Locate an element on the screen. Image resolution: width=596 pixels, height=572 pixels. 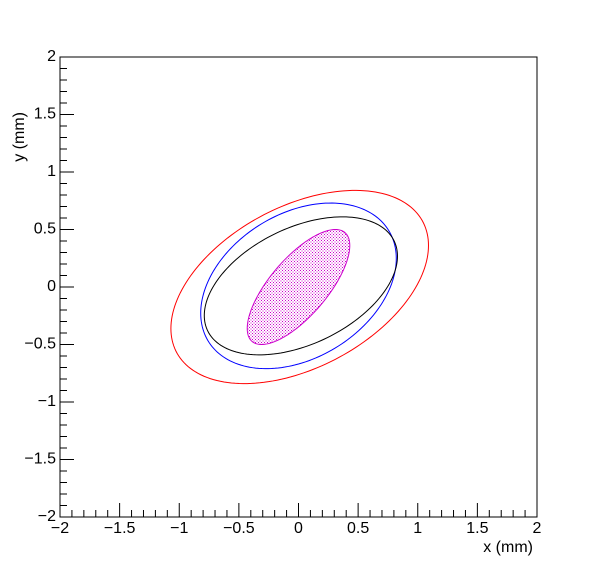
filled-ellipse is located at coordinates (298, 287).